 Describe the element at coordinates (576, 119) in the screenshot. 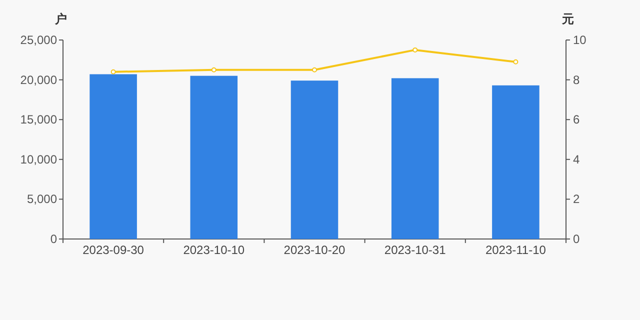

I see `y2-tick-label: 6` at that location.